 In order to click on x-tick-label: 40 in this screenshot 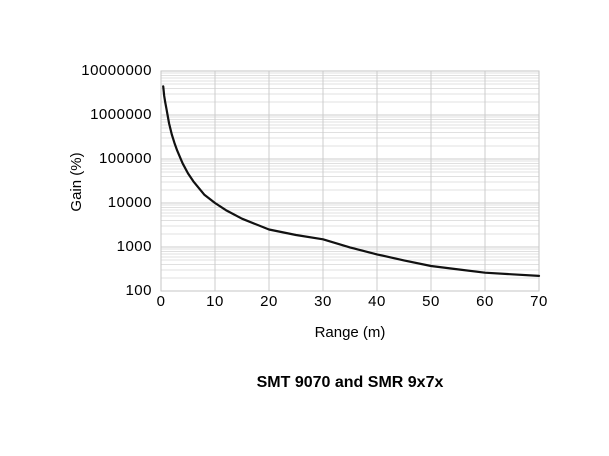, I will do `click(377, 301)`.